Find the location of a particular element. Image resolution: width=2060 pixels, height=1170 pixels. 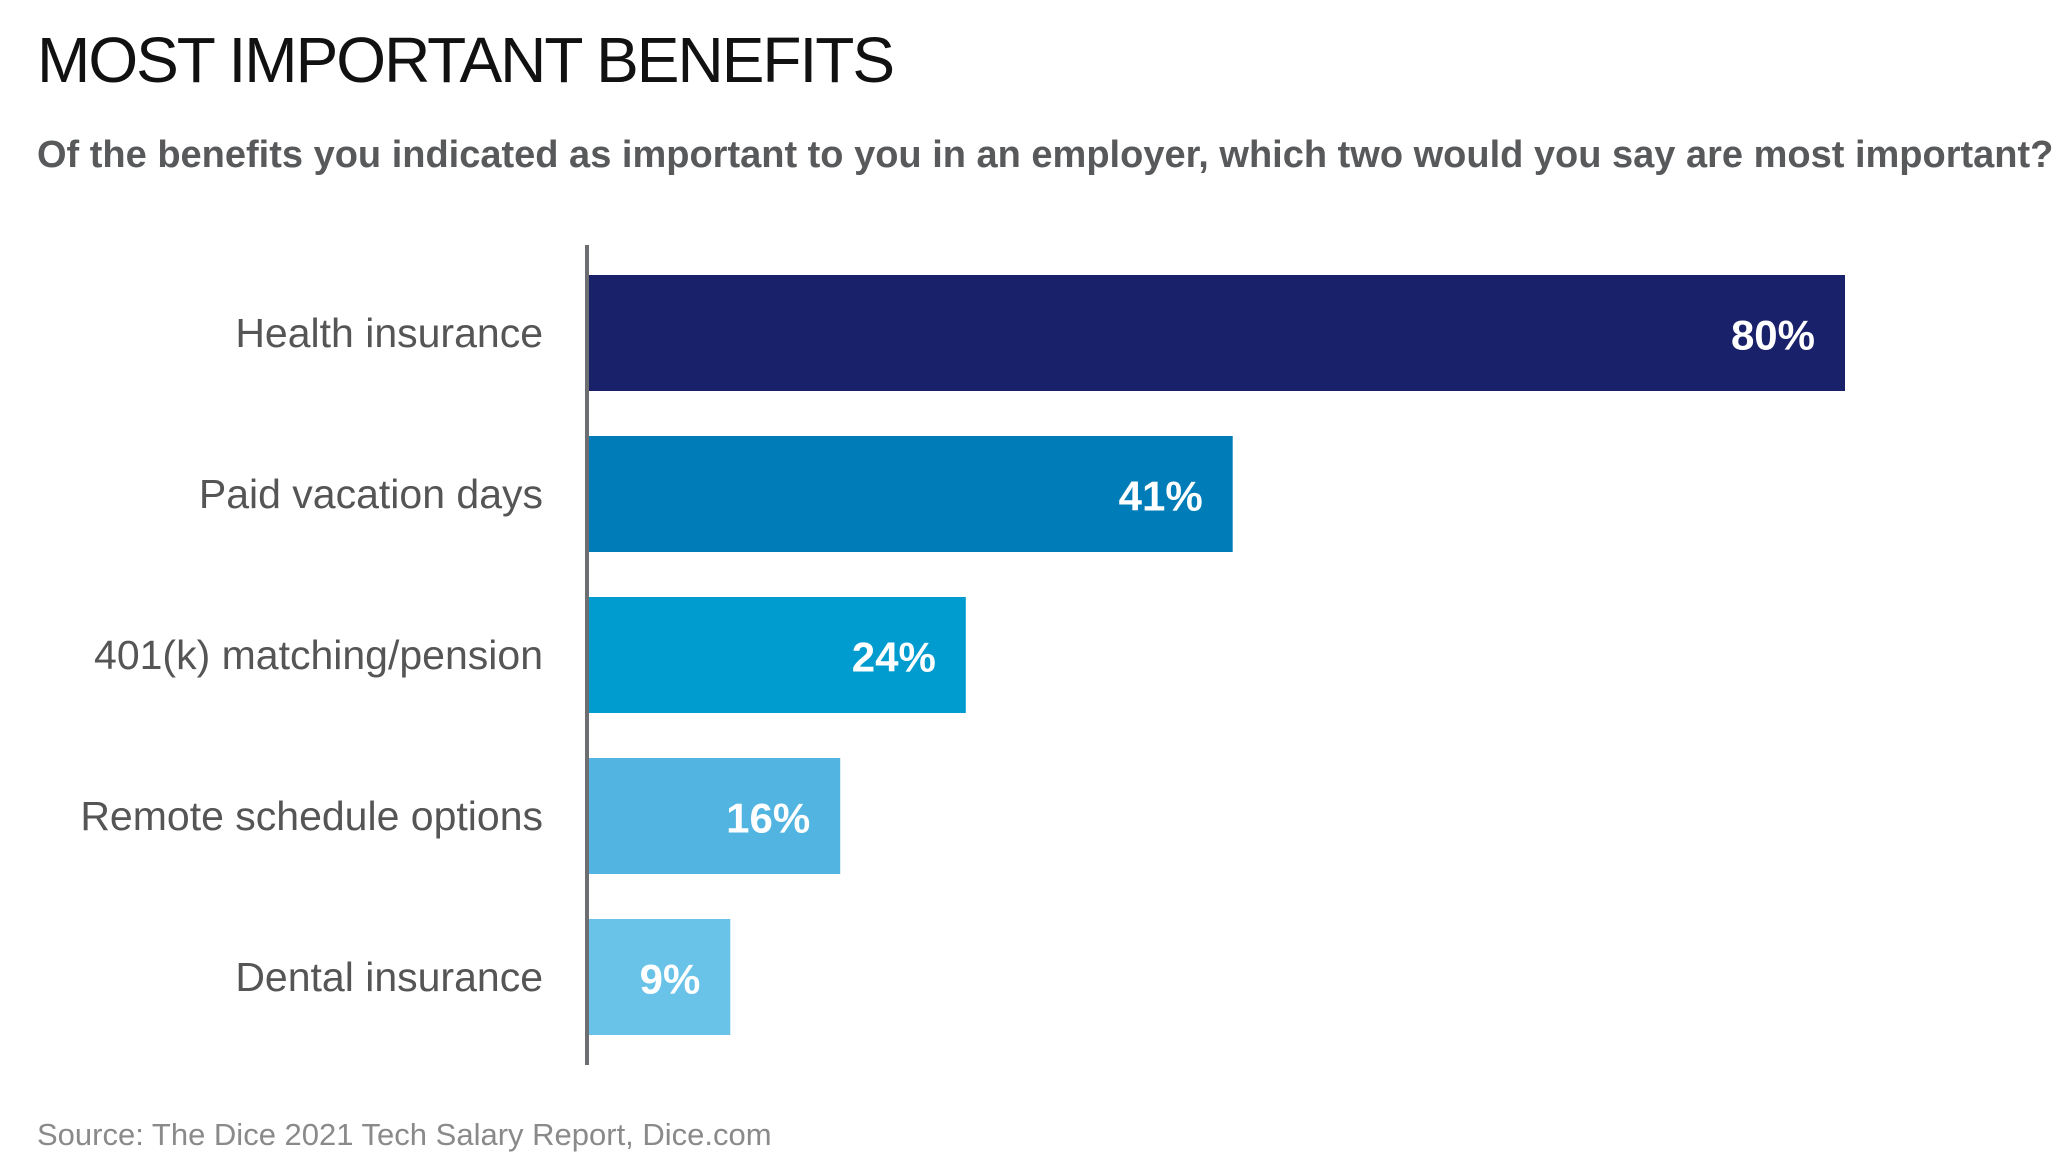

category-label-health-insurance: Health insurance is located at coordinates (389, 333).